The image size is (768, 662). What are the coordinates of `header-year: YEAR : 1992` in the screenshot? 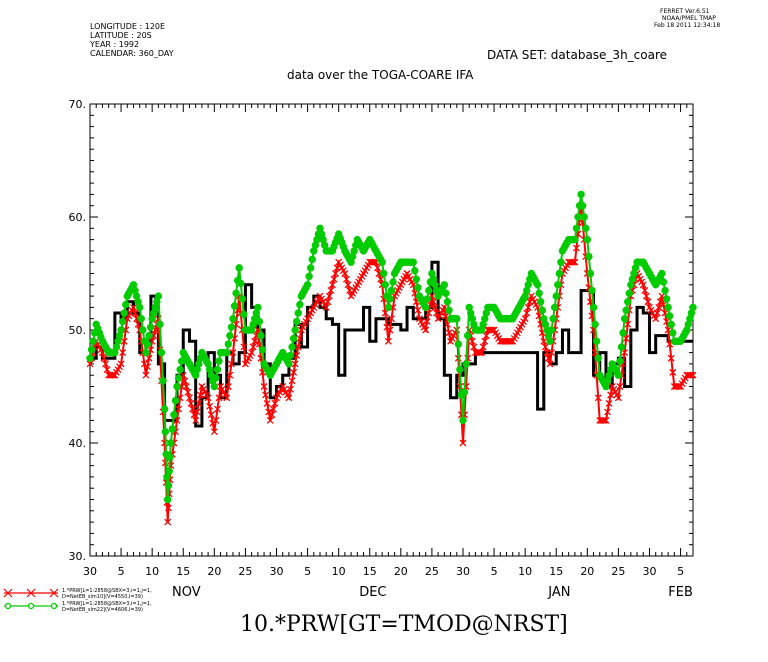 It's located at (115, 44).